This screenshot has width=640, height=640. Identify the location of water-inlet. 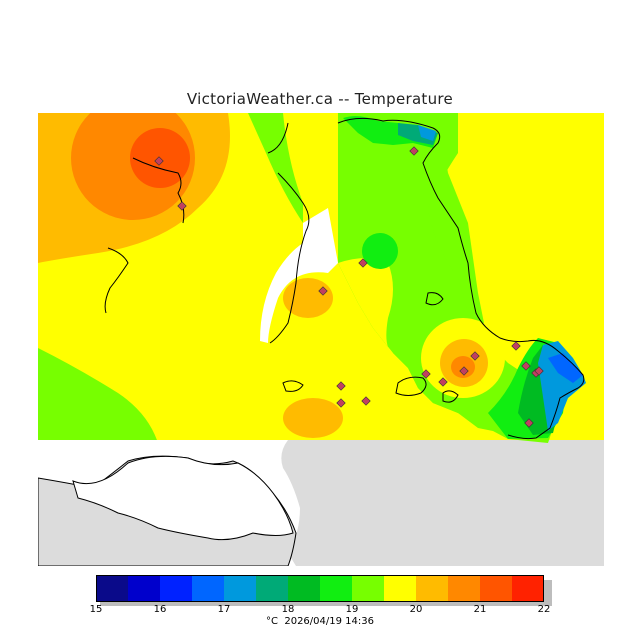
(299, 275).